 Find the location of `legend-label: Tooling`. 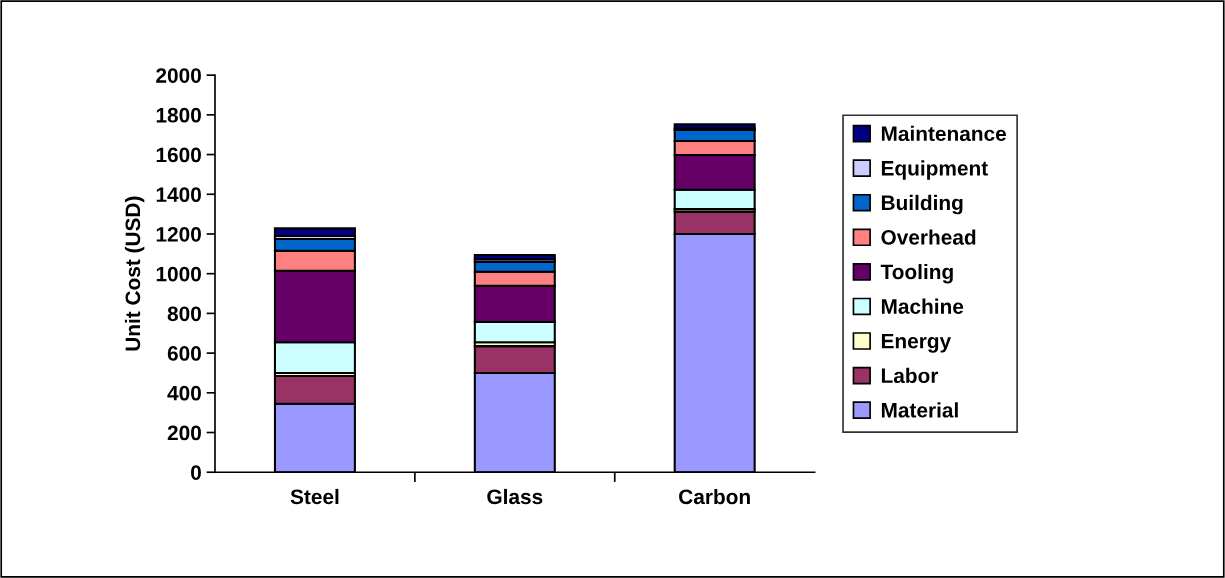

legend-label: Tooling is located at coordinates (916, 273).